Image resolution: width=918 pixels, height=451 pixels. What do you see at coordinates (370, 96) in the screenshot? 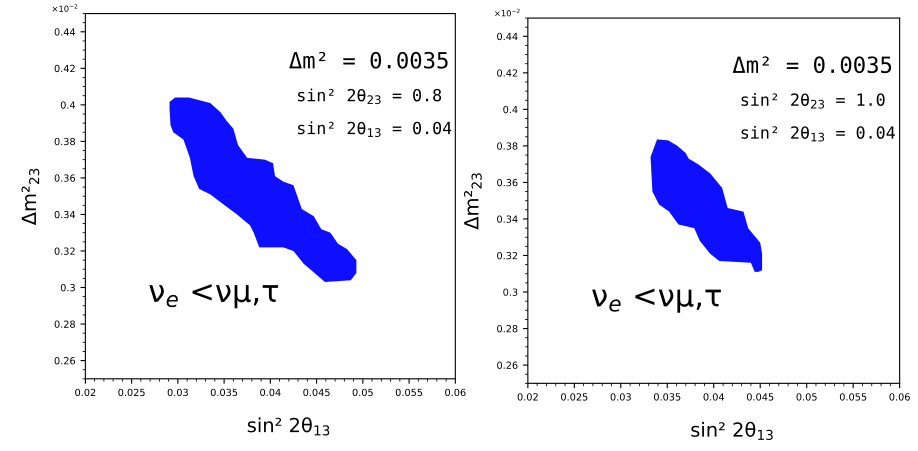
I see `annotation: sin² 2θ$_{23}$ = 0.8` at bounding box center [370, 96].